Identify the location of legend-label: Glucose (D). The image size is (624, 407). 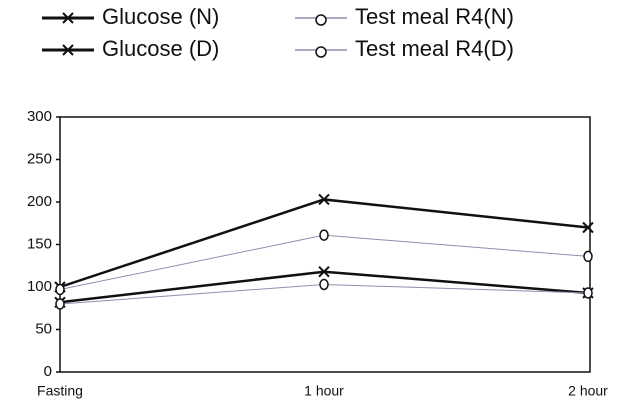
(160, 48).